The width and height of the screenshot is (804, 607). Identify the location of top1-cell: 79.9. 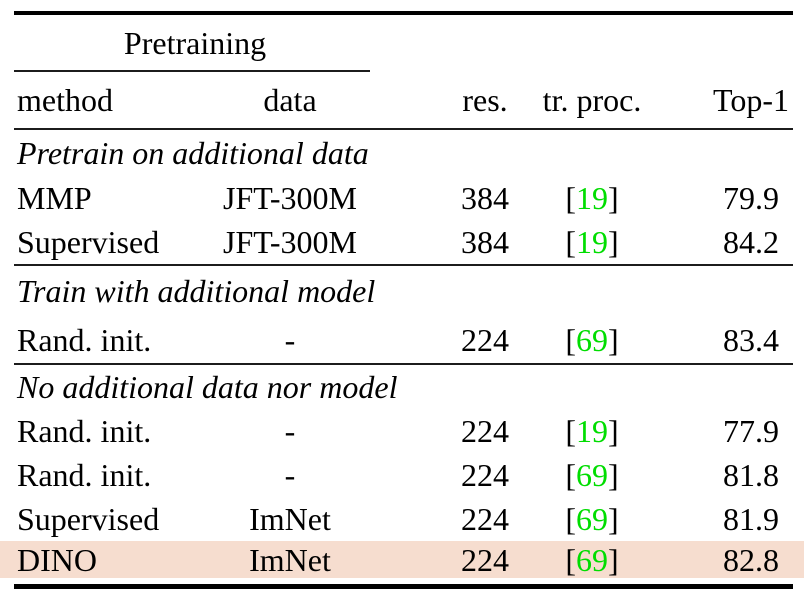
(751, 198).